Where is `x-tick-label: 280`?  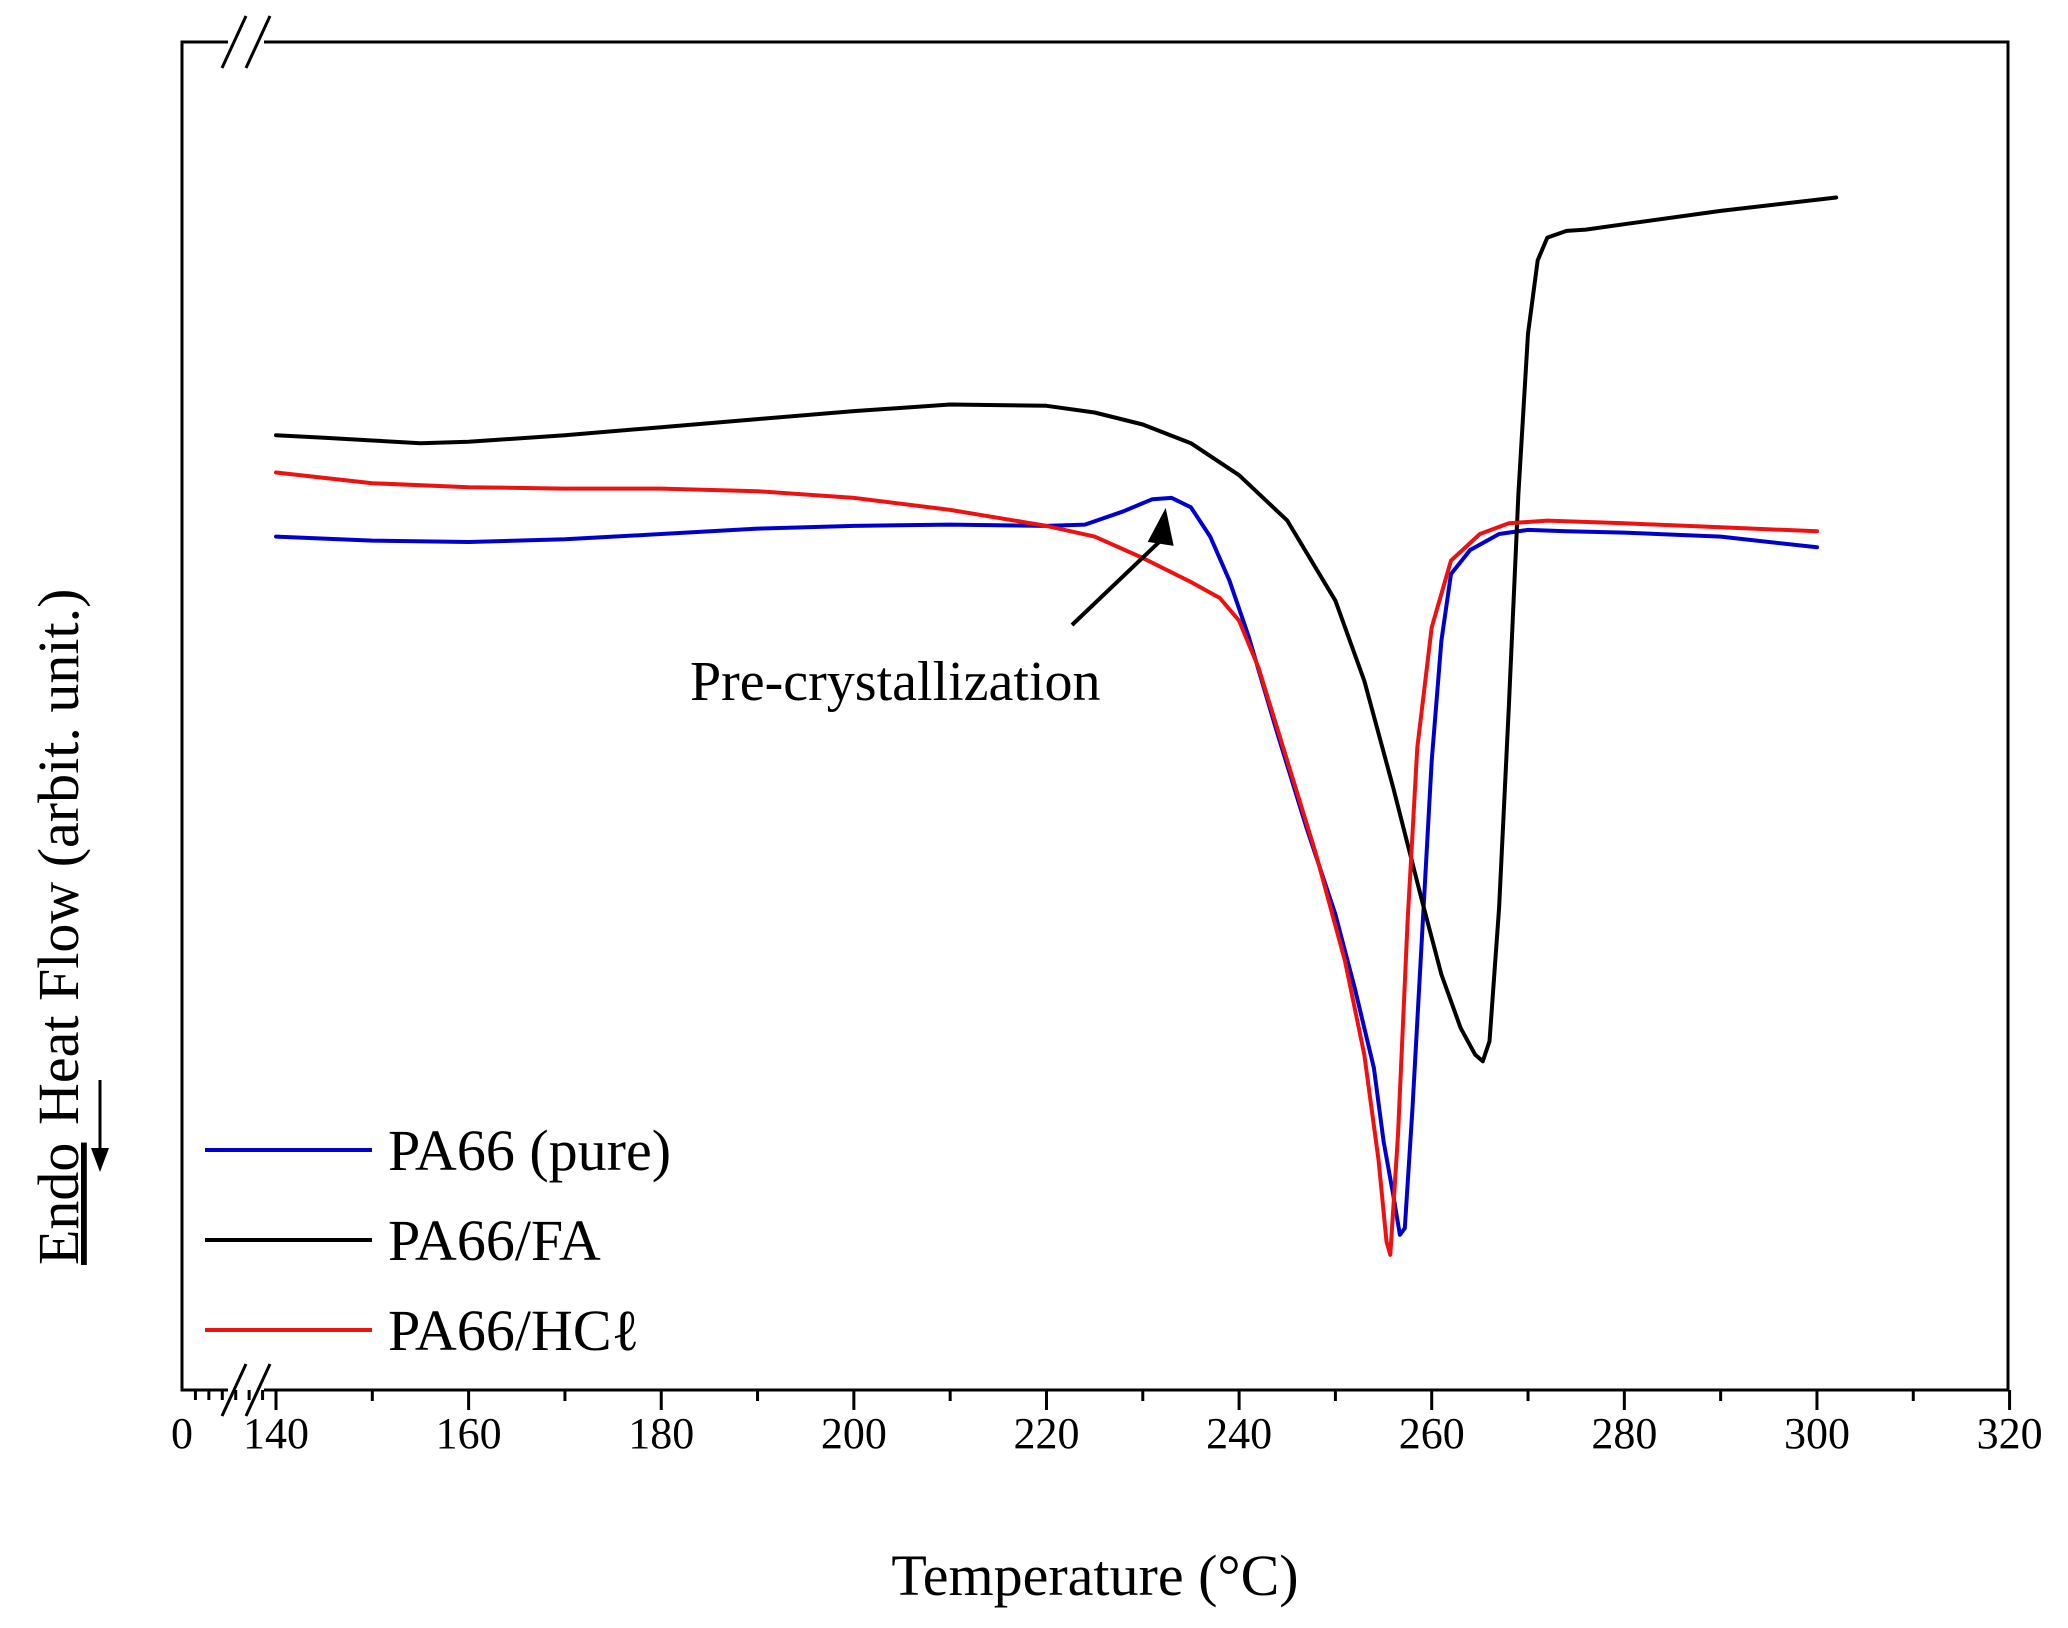
x-tick-label: 280 is located at coordinates (1624, 1433).